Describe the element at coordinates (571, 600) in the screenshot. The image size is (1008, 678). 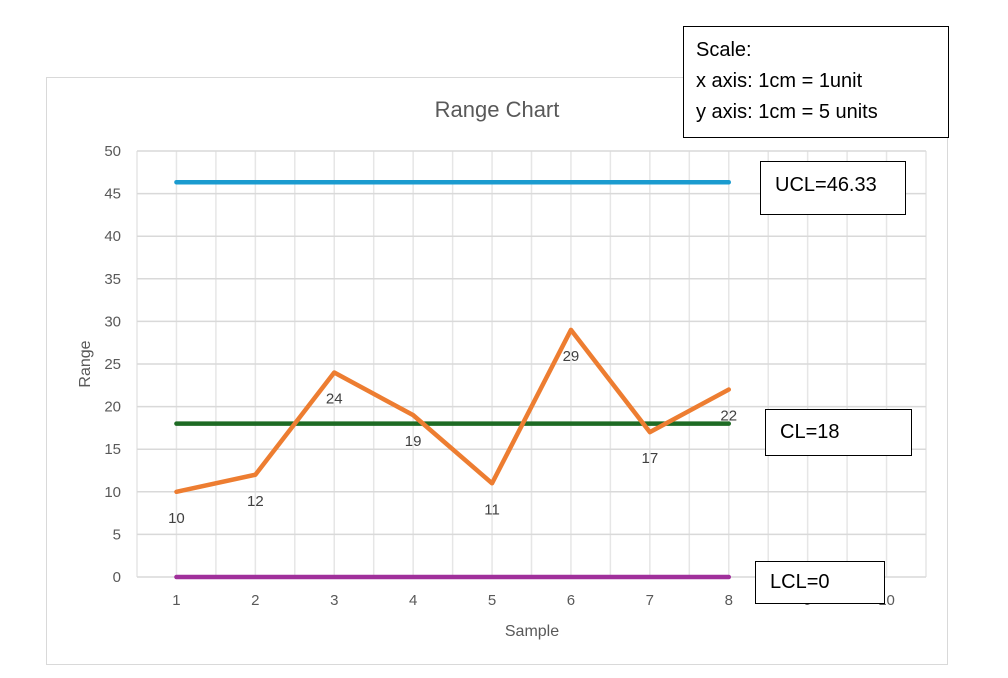
I see `x-tick-label: 6` at that location.